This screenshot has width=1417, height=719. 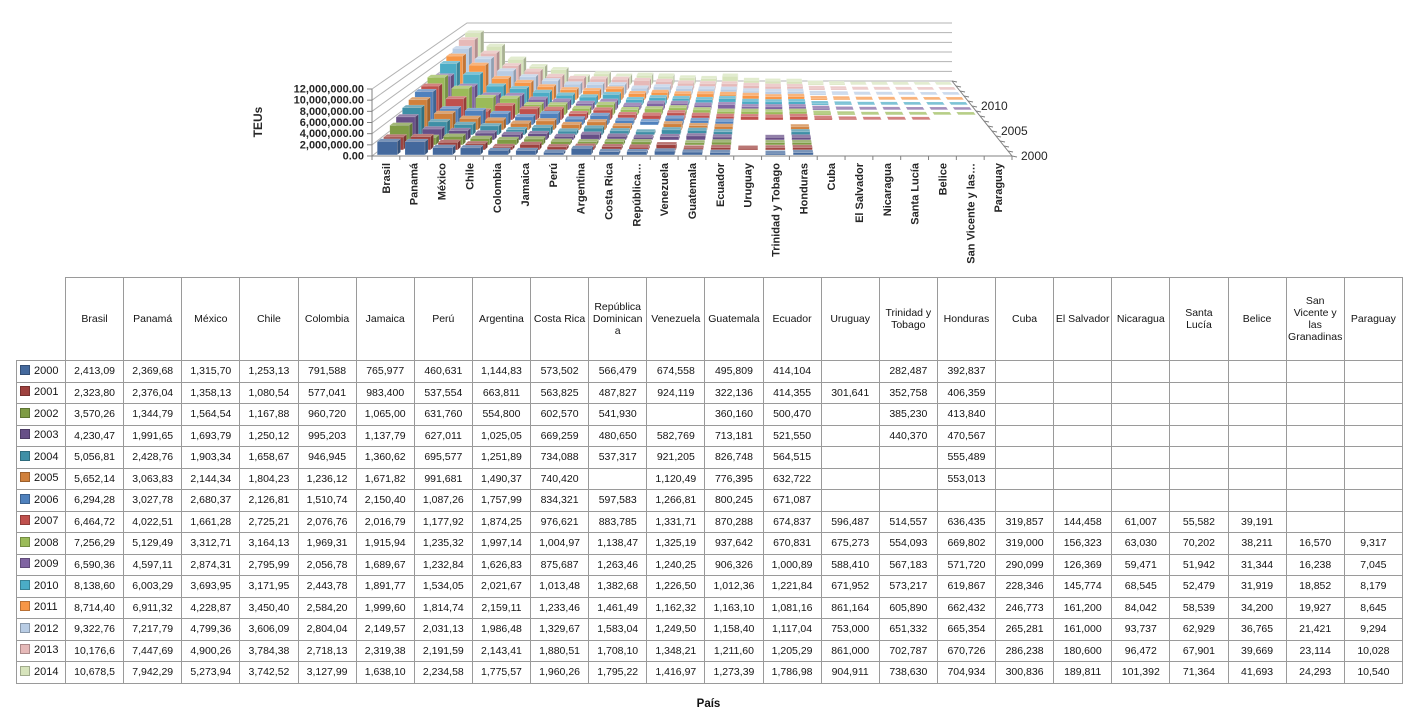 I want to click on table-cell: 991,681, so click(x=443, y=478).